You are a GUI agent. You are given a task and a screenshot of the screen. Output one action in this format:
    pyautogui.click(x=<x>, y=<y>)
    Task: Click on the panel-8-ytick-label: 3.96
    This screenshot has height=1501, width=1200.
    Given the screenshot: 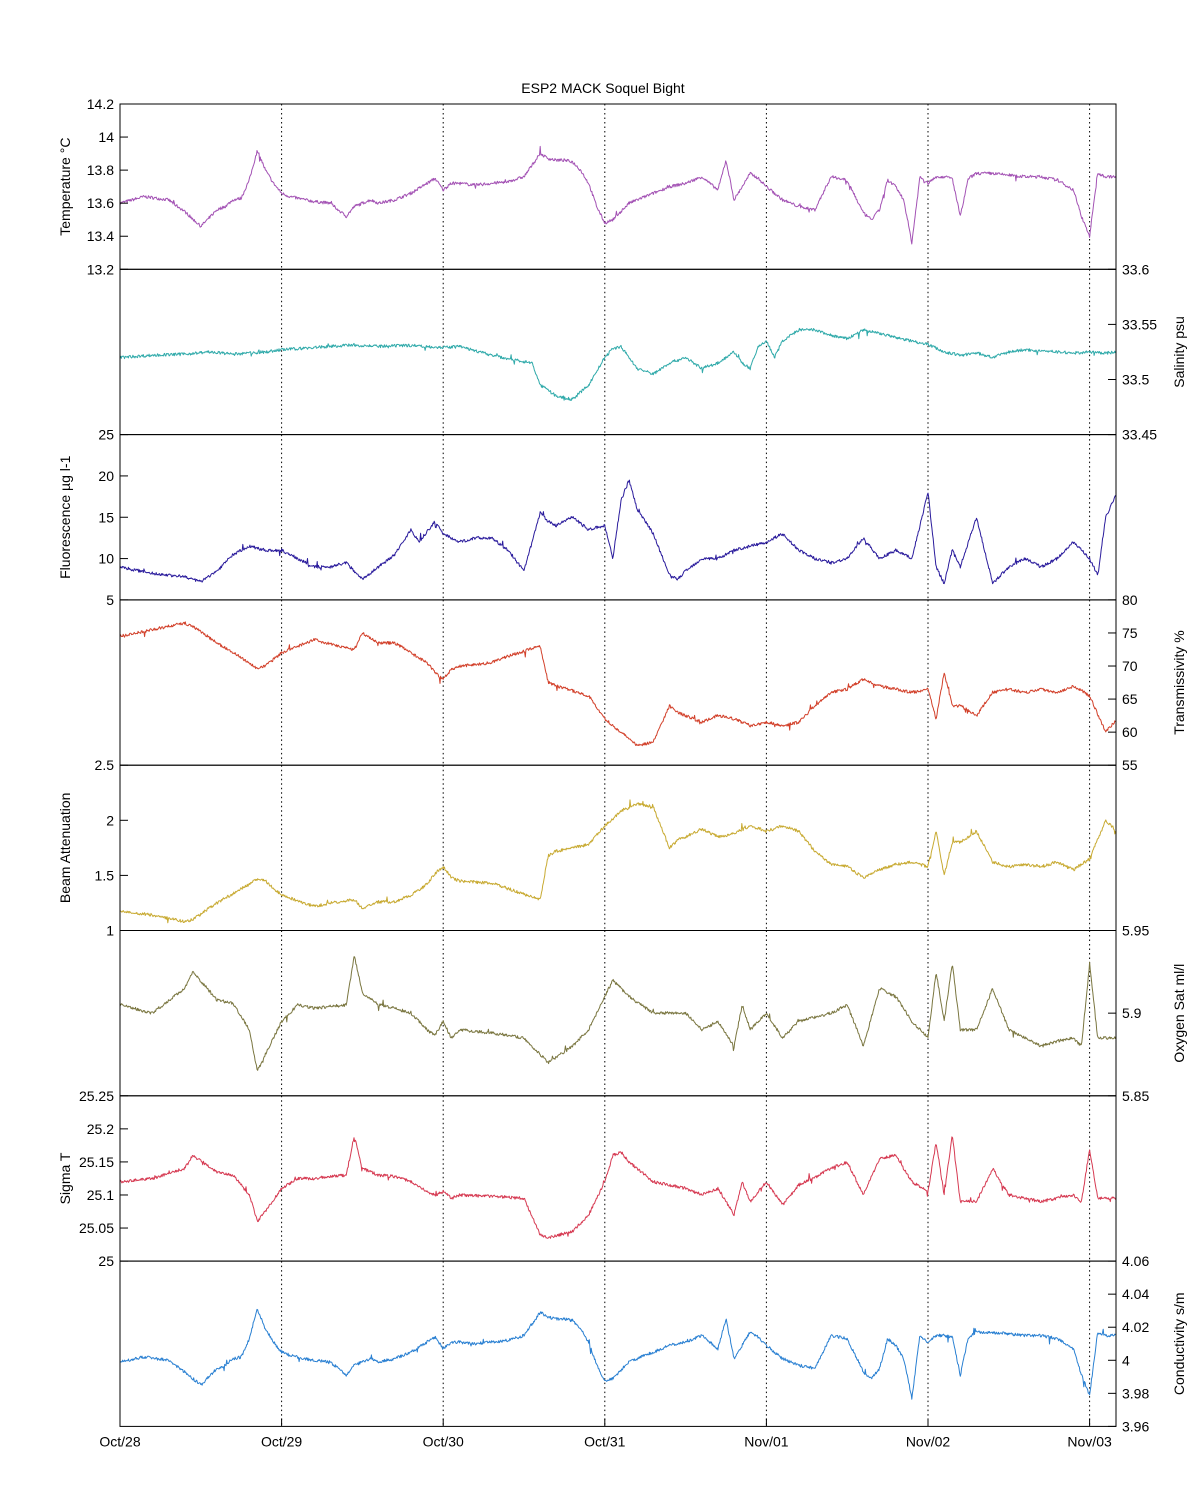 What is the action you would take?
    pyautogui.click(x=1135, y=1426)
    